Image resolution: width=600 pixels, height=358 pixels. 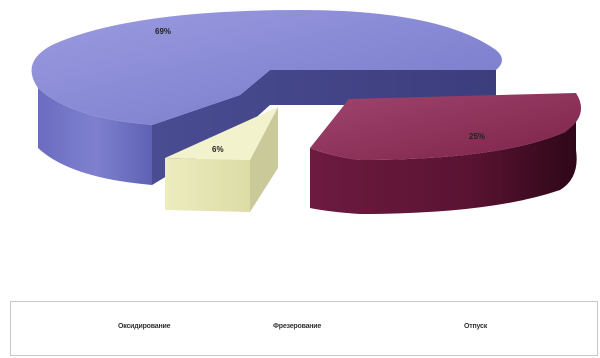 What do you see at coordinates (218, 149) in the screenshot?
I see `data-label-milling: 6%` at bounding box center [218, 149].